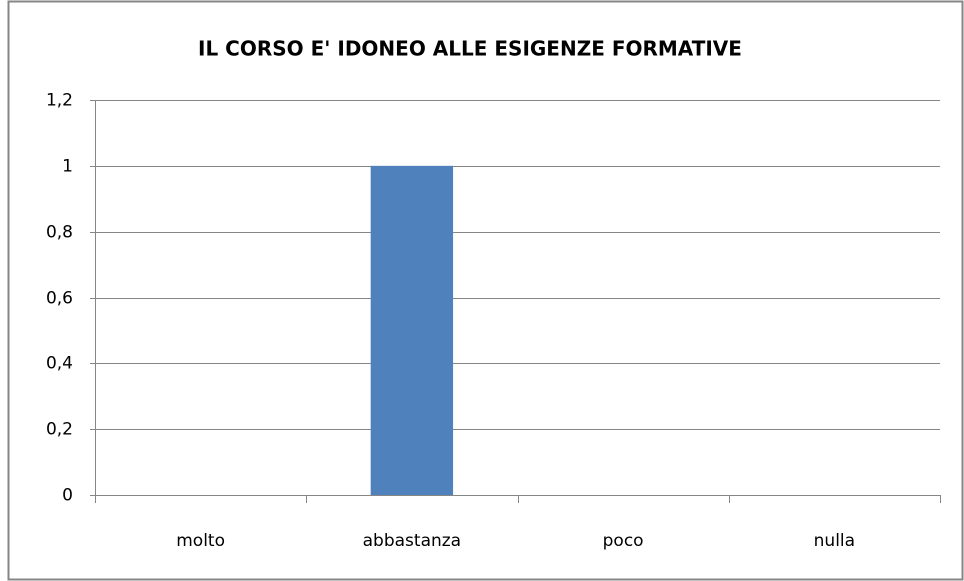  What do you see at coordinates (67, 167) in the screenshot?
I see `y-tick-label: 1` at bounding box center [67, 167].